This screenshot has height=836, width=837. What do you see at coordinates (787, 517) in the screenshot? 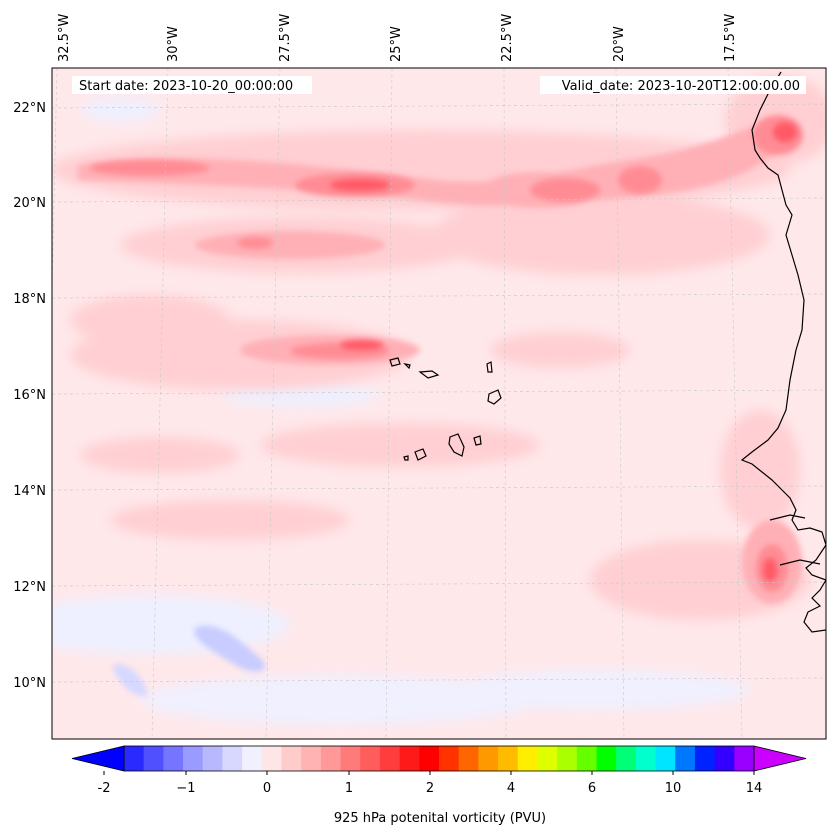
I see `gambia-border` at bounding box center [787, 517].